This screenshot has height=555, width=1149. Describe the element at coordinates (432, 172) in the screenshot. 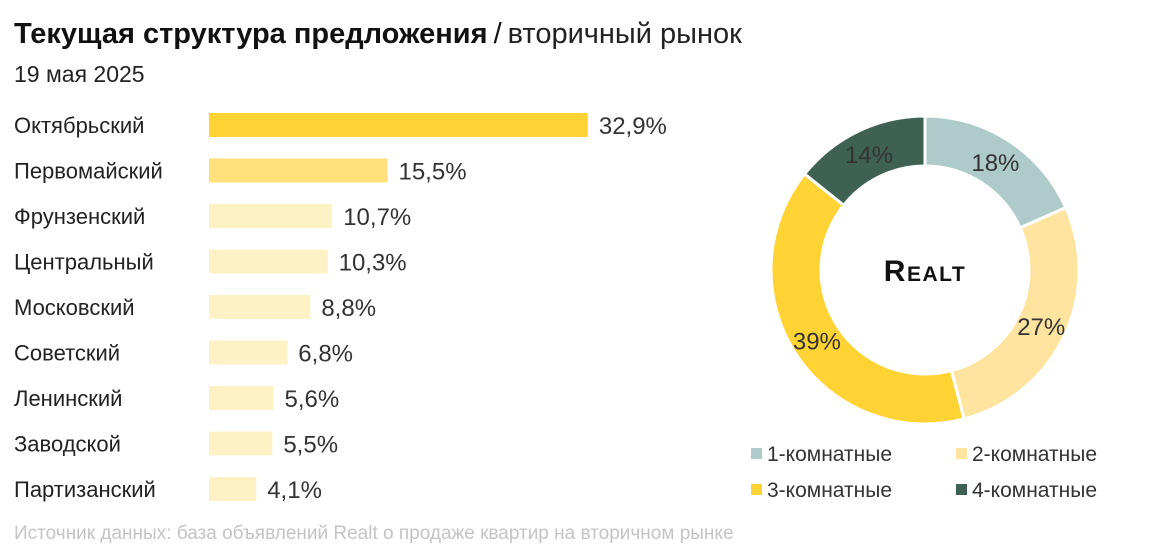

I see `bar-value-label: 15,5%` at that location.